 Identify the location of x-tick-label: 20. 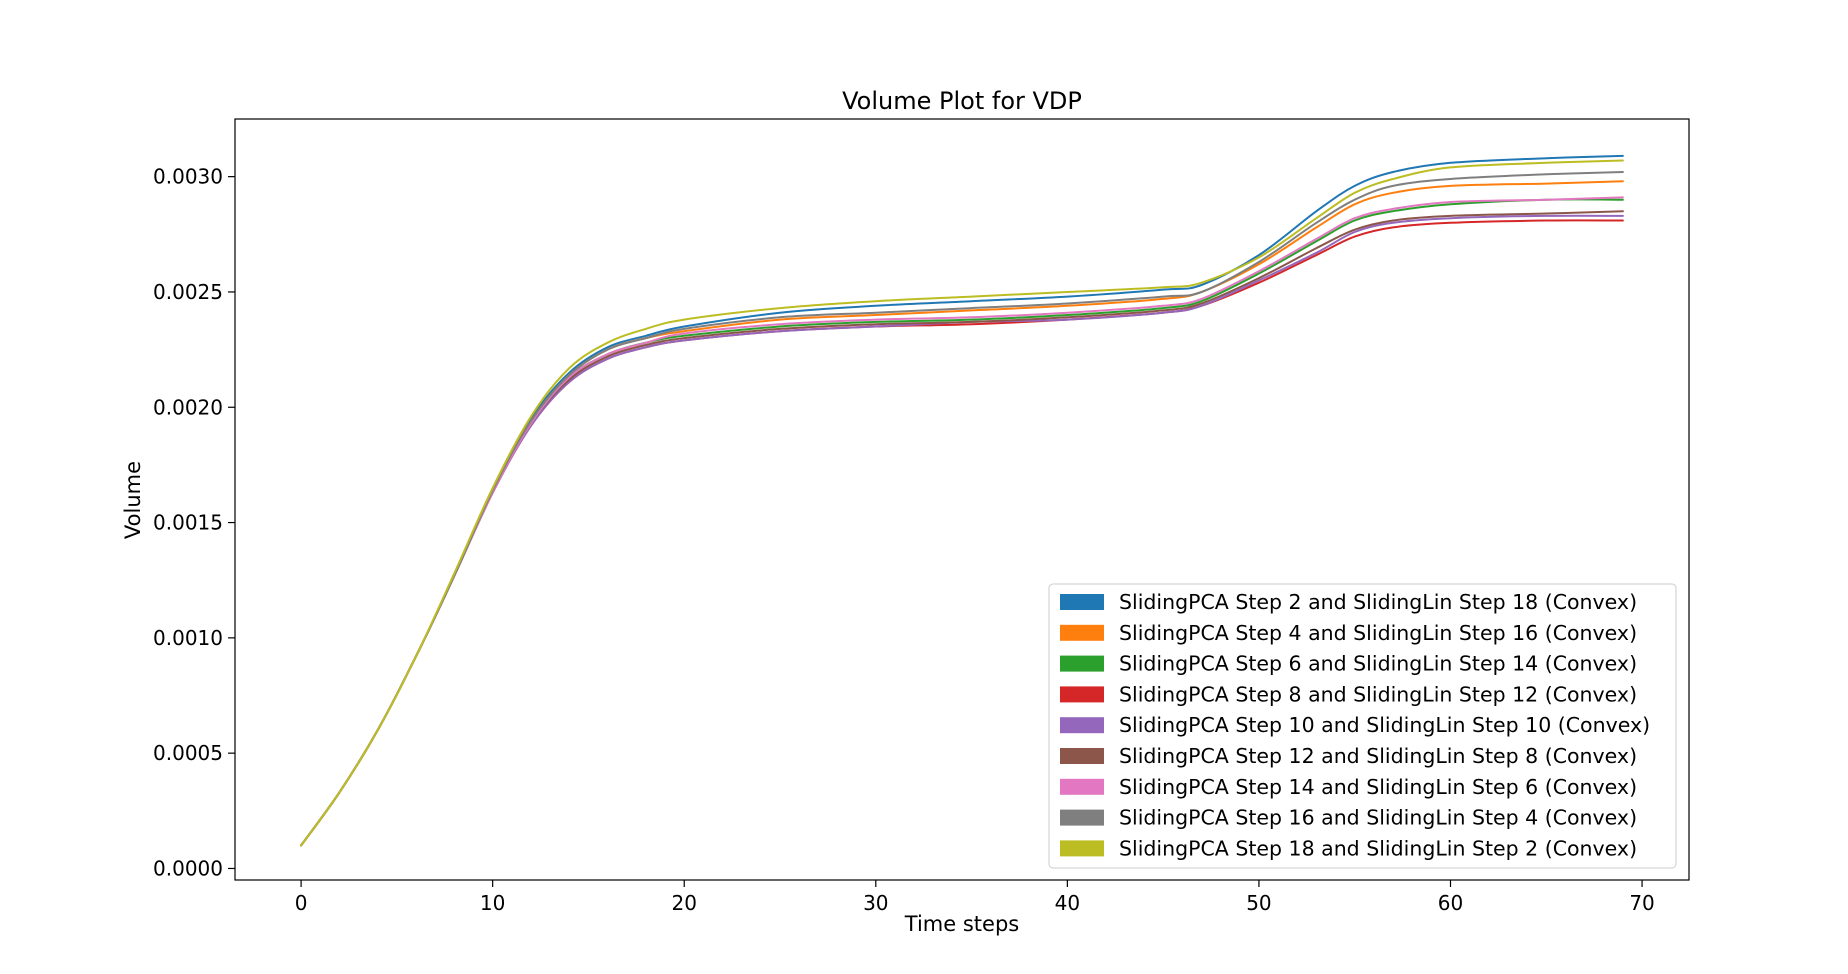
(684, 903).